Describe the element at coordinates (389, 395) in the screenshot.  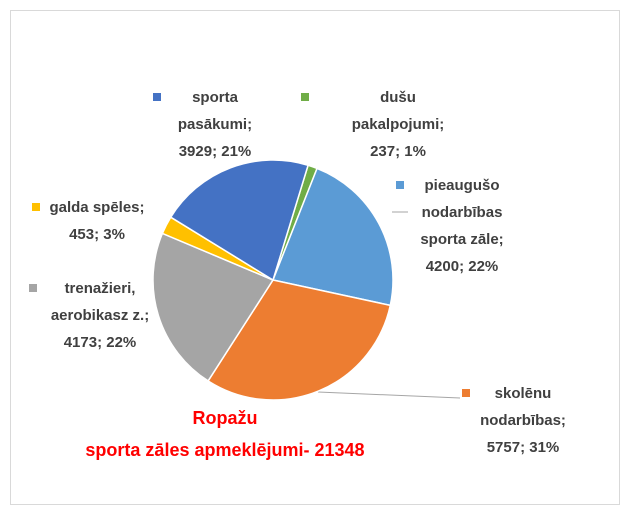
I see `leader-line` at that location.